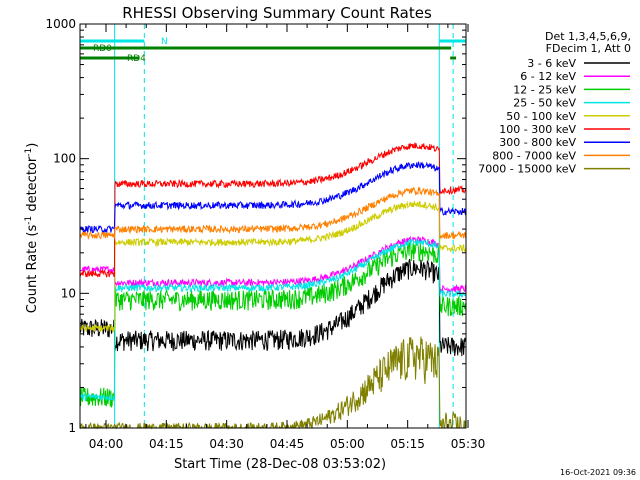  Describe the element at coordinates (537, 142) in the screenshot. I see `legend-label: 300 - 800 keV` at that location.